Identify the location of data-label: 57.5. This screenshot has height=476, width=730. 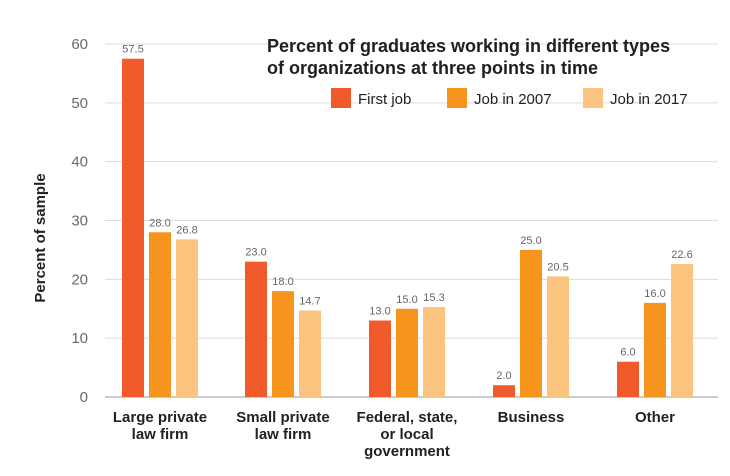
(132, 50).